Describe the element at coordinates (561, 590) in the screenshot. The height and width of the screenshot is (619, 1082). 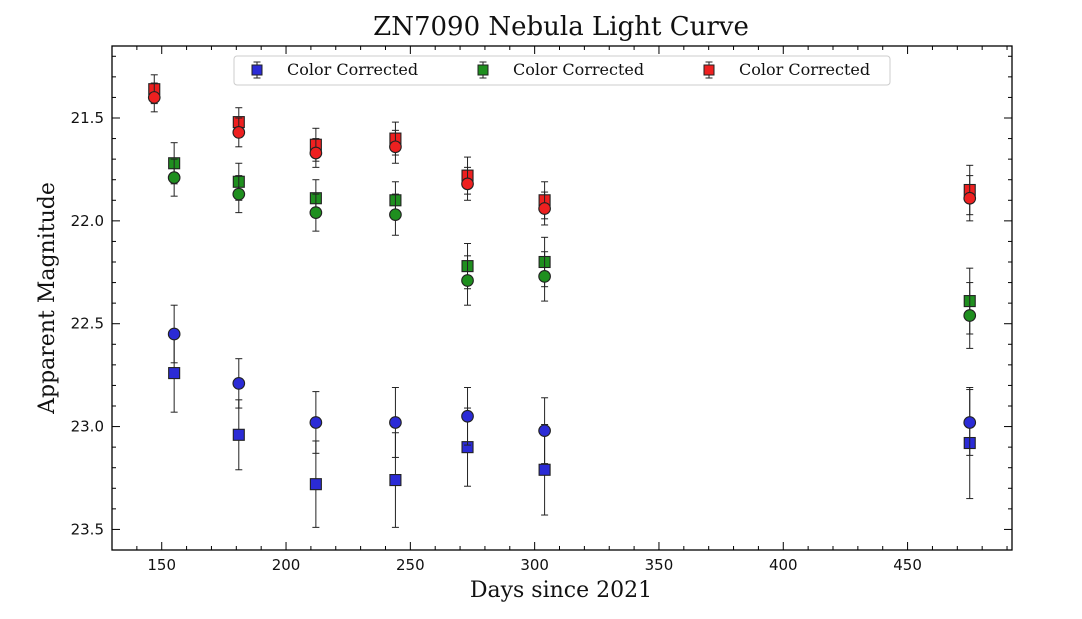
I see `x-axis-label: Days since 2021` at that location.